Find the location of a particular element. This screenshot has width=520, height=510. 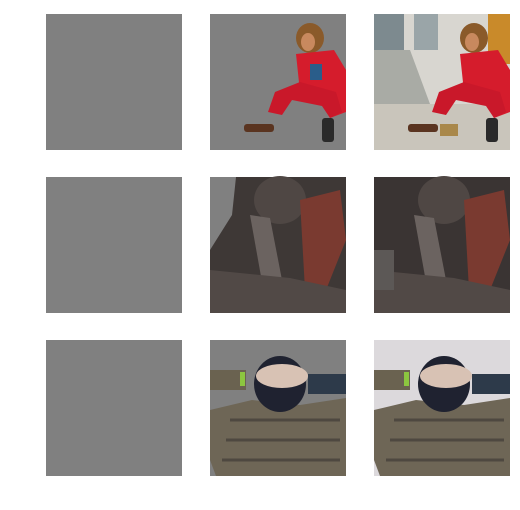

person-photo is located at coordinates (442, 408).